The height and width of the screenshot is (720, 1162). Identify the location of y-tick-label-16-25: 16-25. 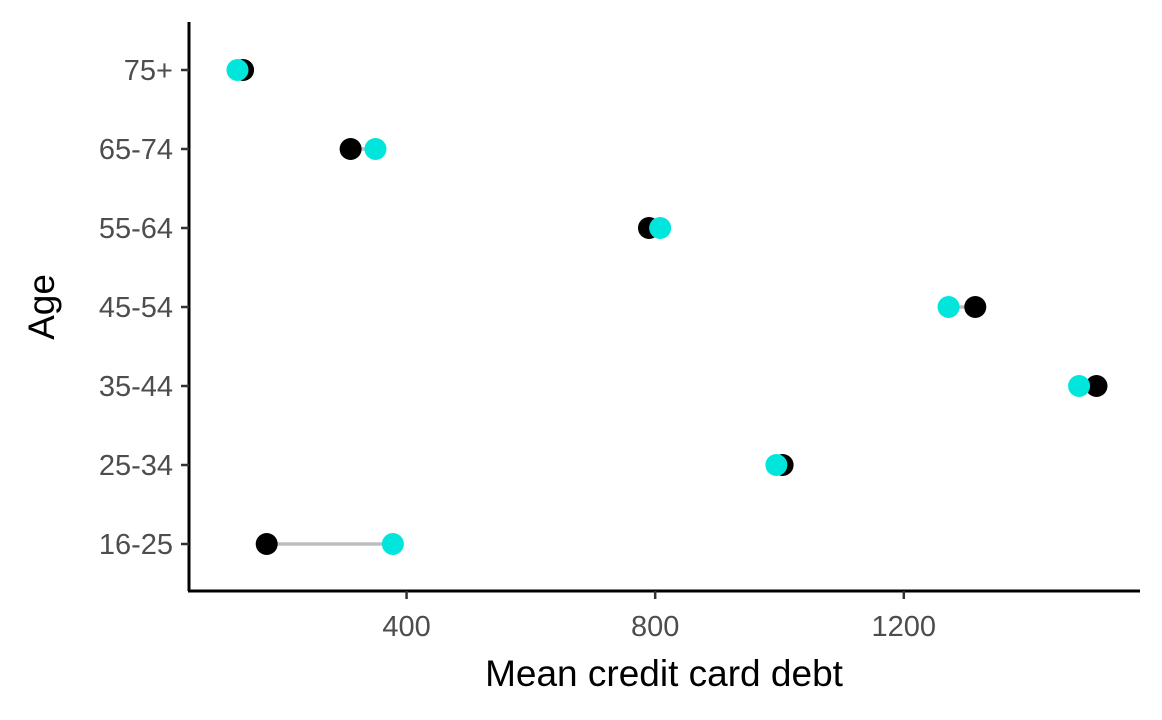
(136, 545).